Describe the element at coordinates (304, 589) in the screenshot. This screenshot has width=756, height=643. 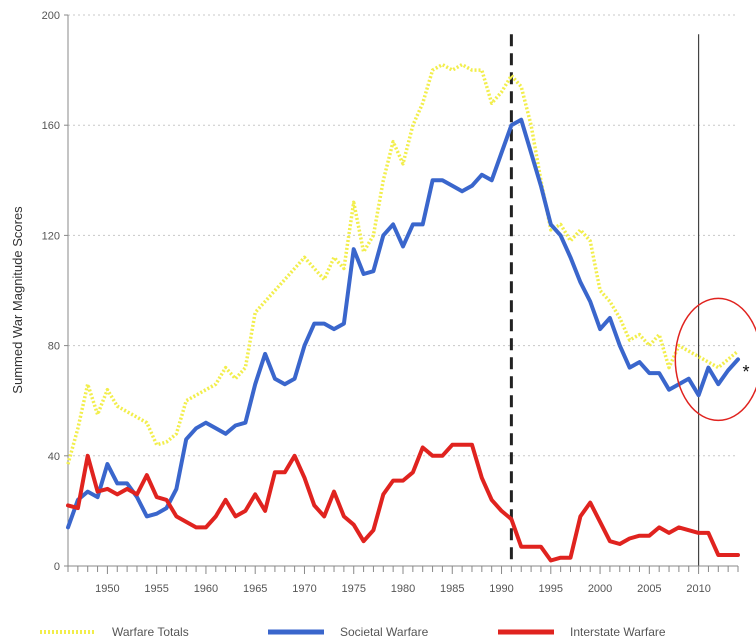
I see `x-tick-label: 1970` at that location.